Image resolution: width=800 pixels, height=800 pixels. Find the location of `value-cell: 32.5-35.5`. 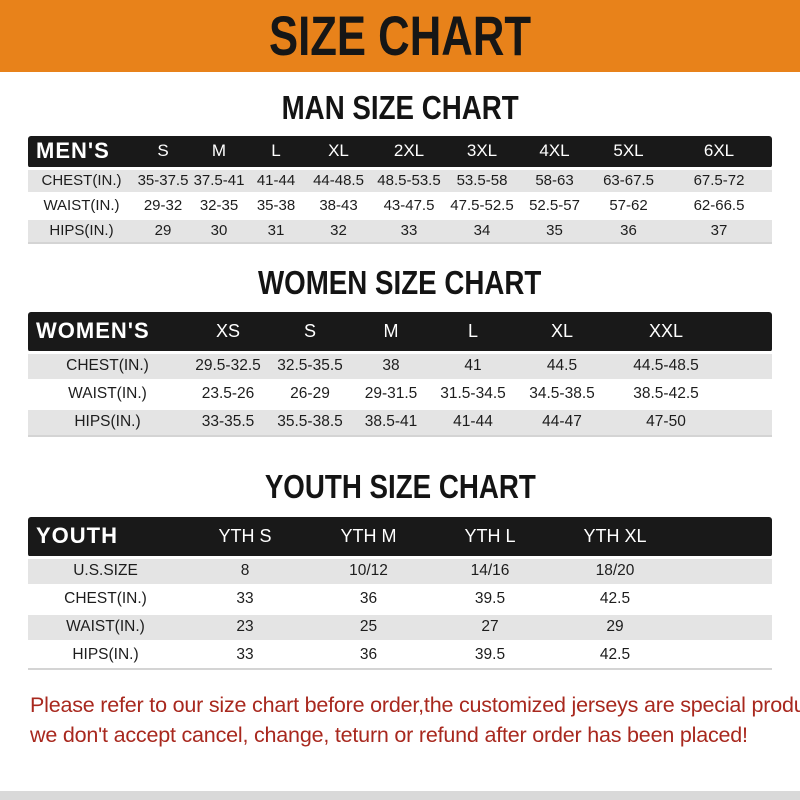

value-cell: 32.5-35.5 is located at coordinates (310, 365).